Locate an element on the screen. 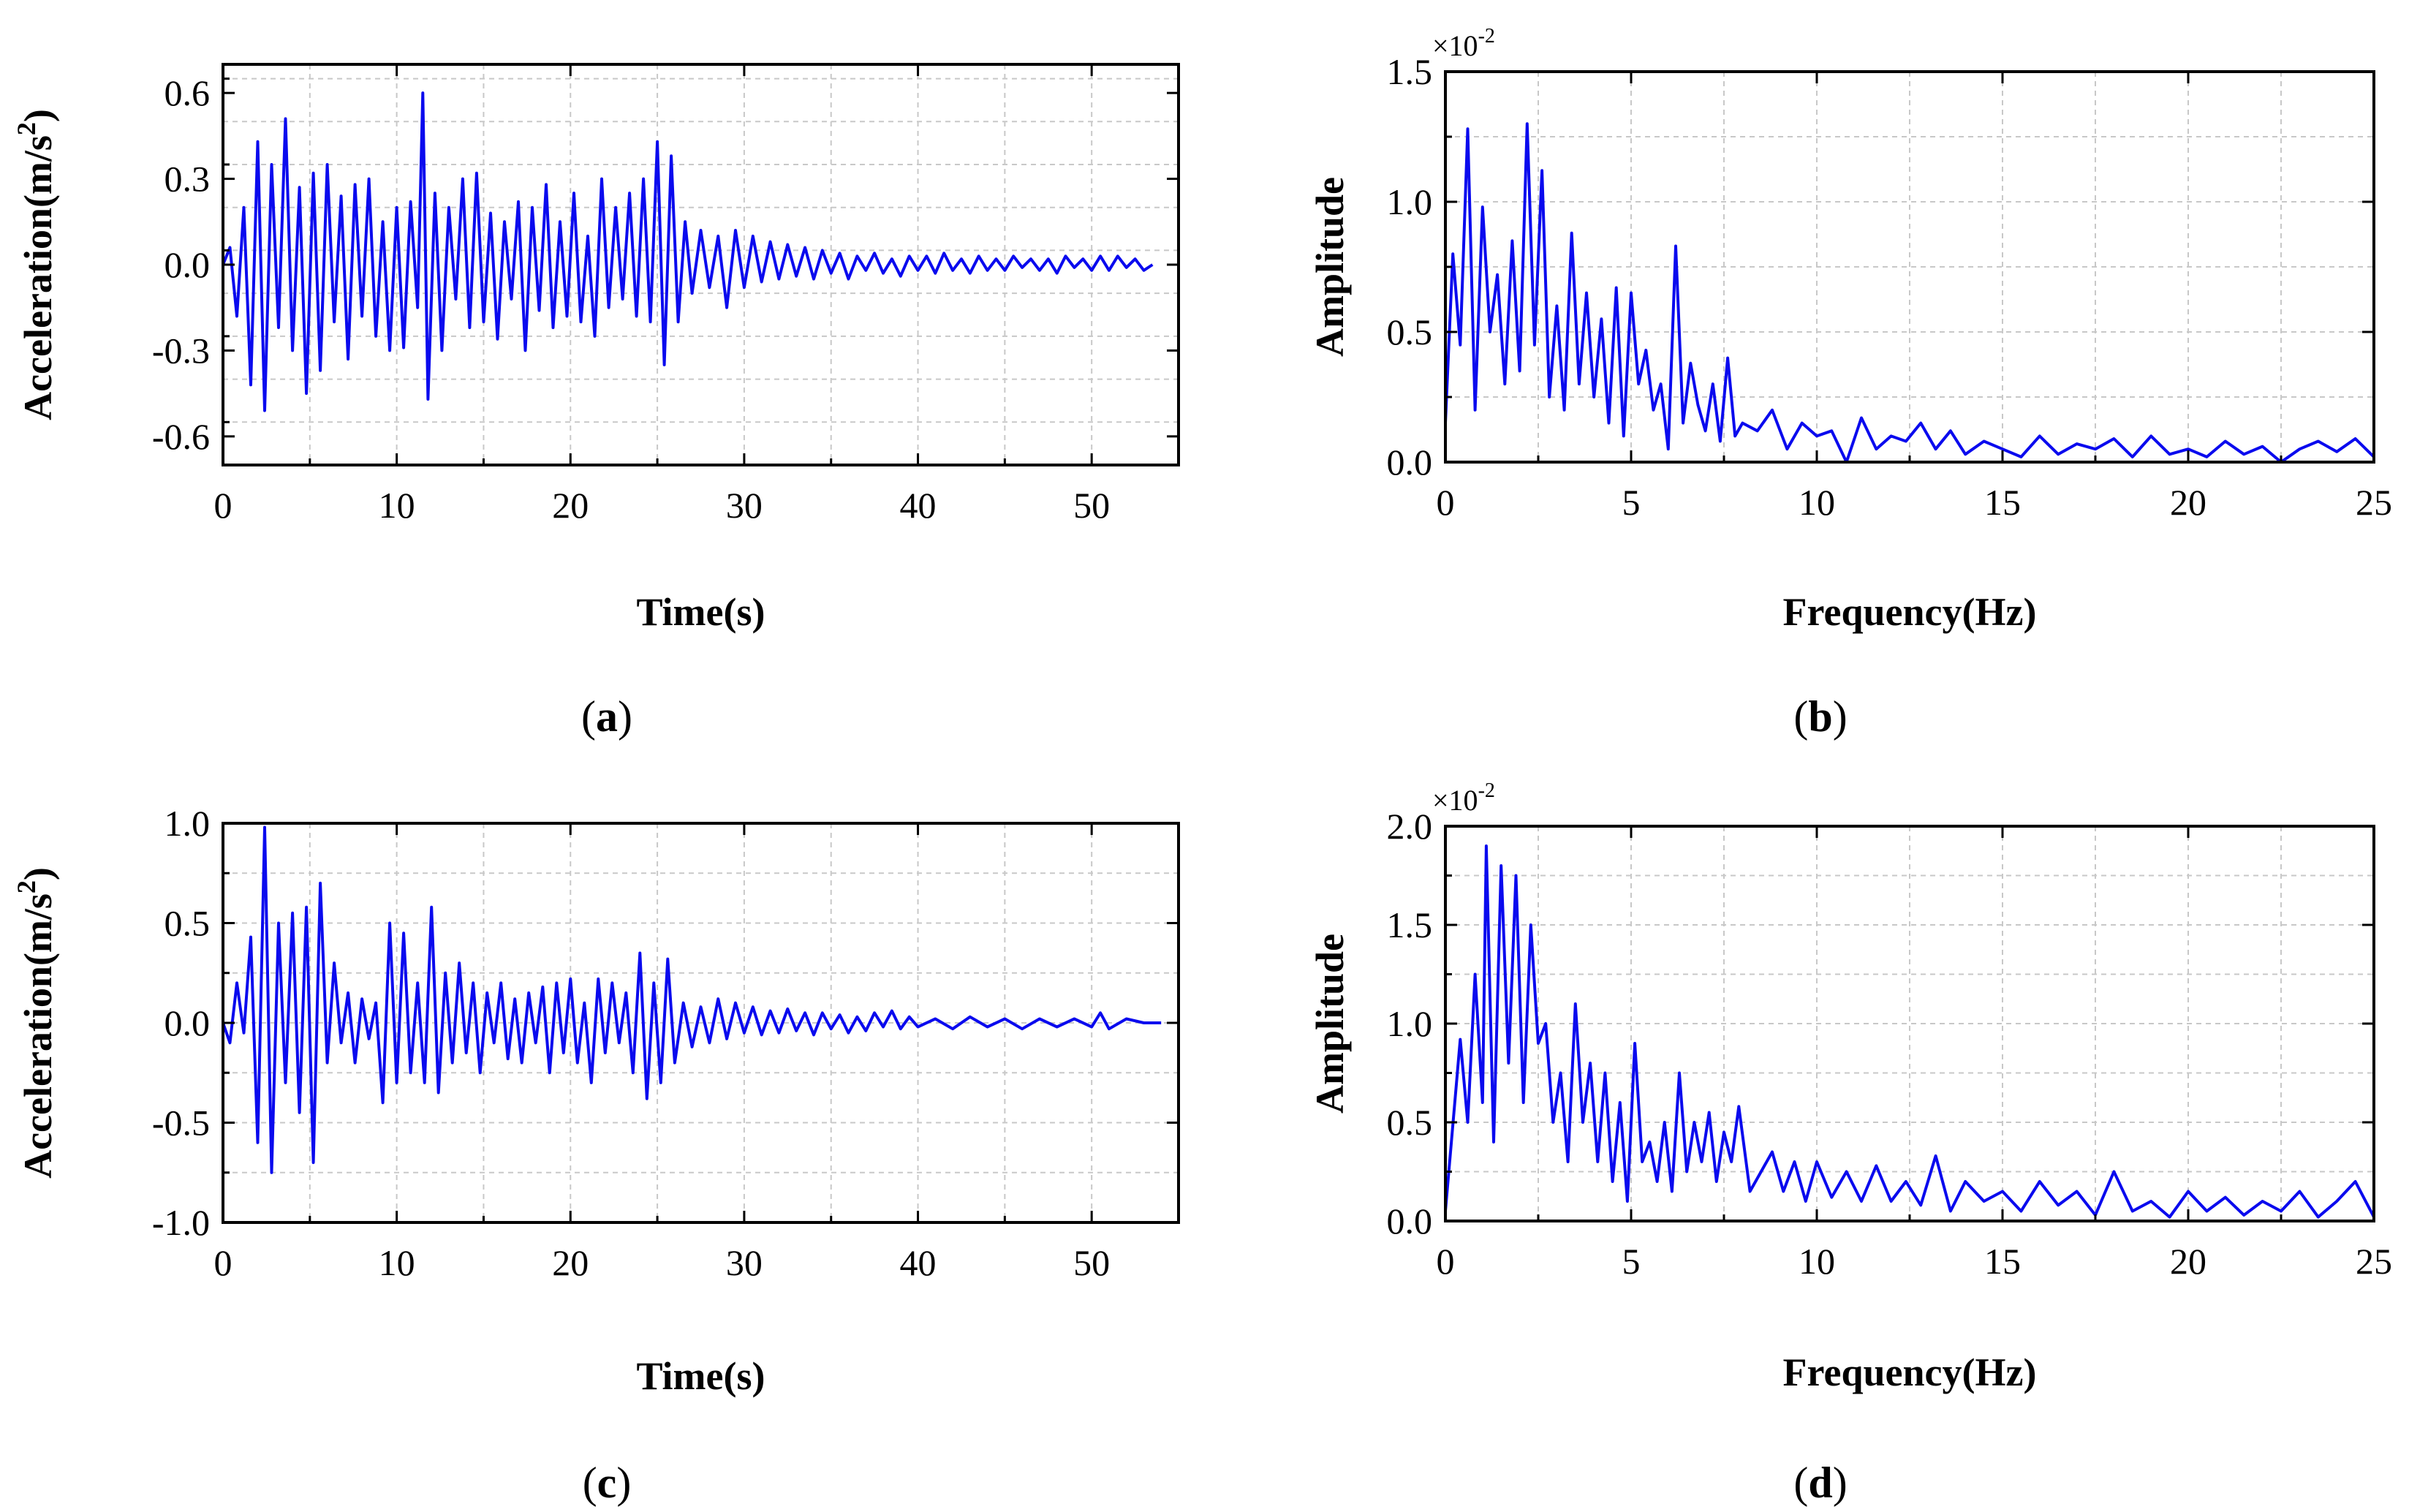 The height and width of the screenshot is (1512, 2409). y-tick-label: 0.3 is located at coordinates (187, 179).